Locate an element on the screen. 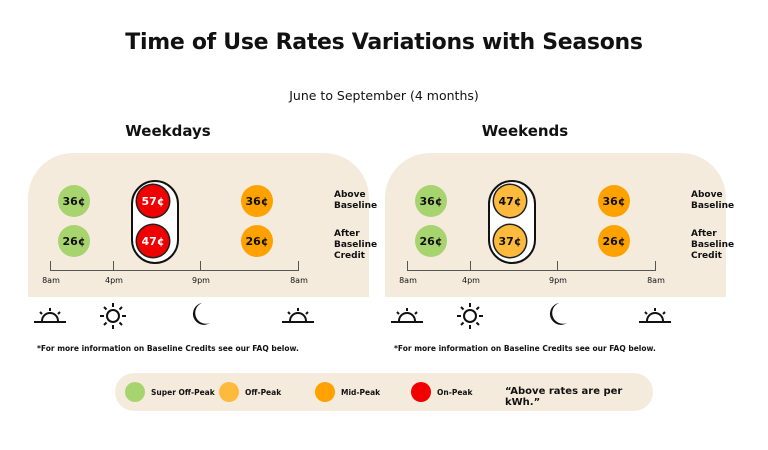 The image size is (768, 450). legend-swatch-off-peak is located at coordinates (229, 392).